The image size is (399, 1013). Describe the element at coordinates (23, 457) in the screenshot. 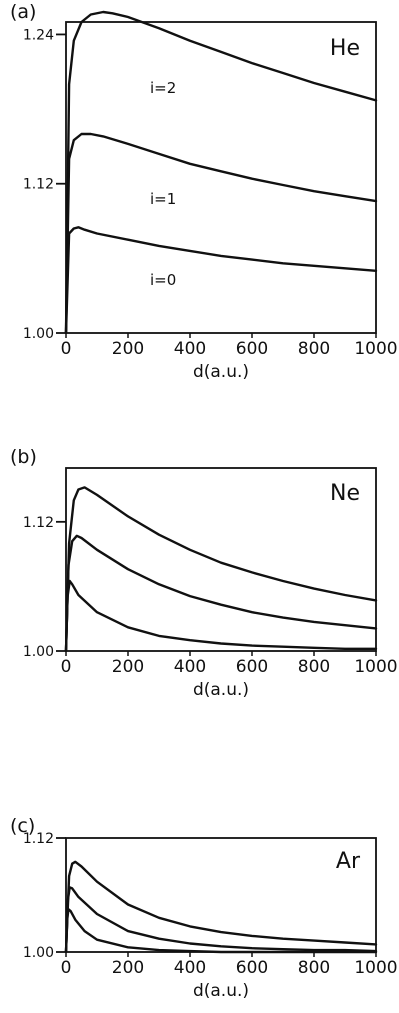

I see `panel-label: (b)` at that location.